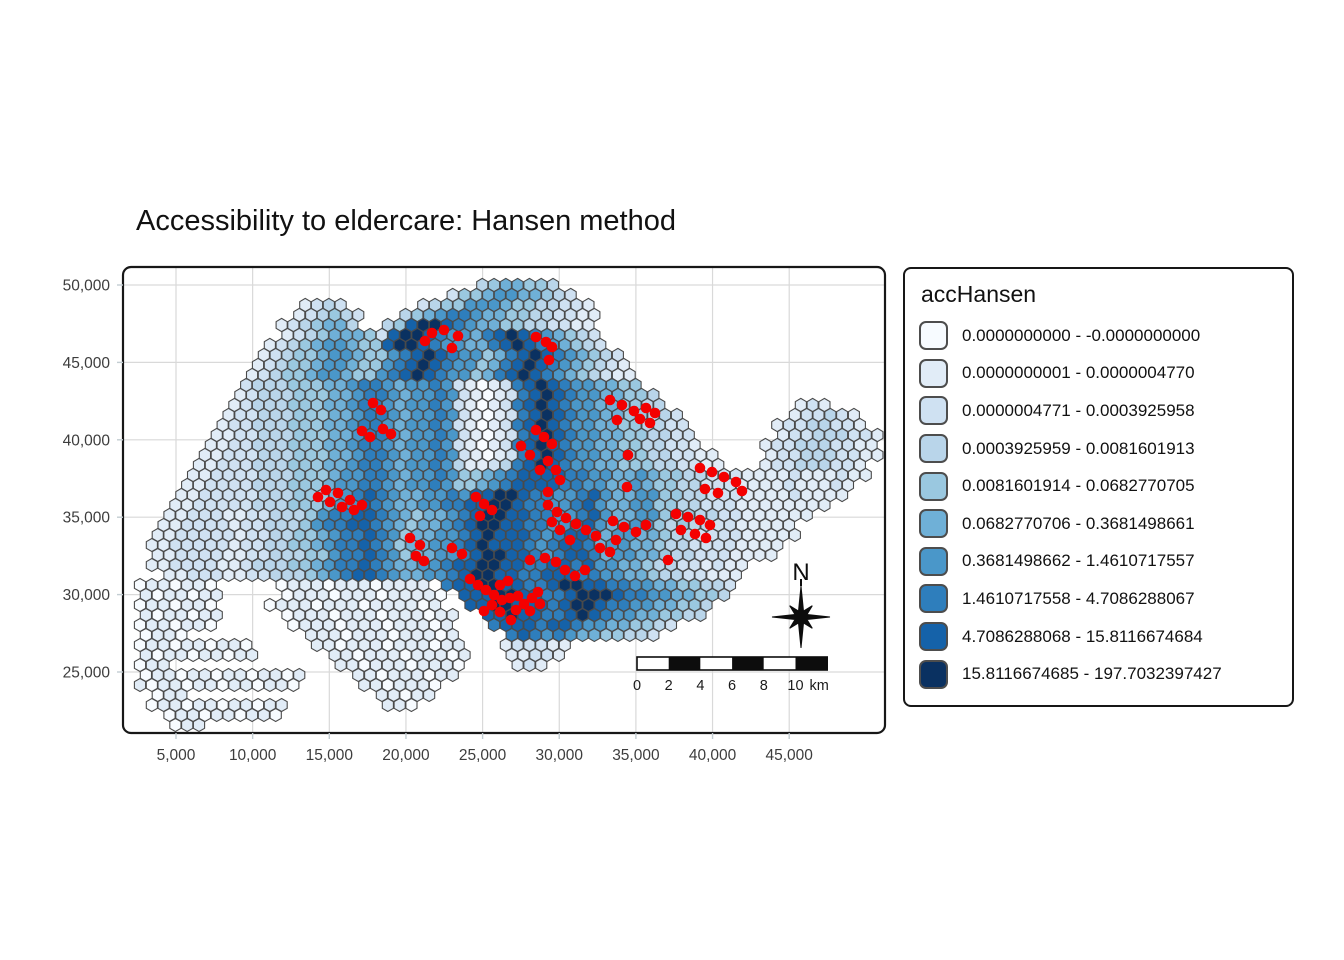 This screenshot has width=1344, height=960. Describe the element at coordinates (732, 686) in the screenshot. I see `scale-bar-label: 6` at that location.